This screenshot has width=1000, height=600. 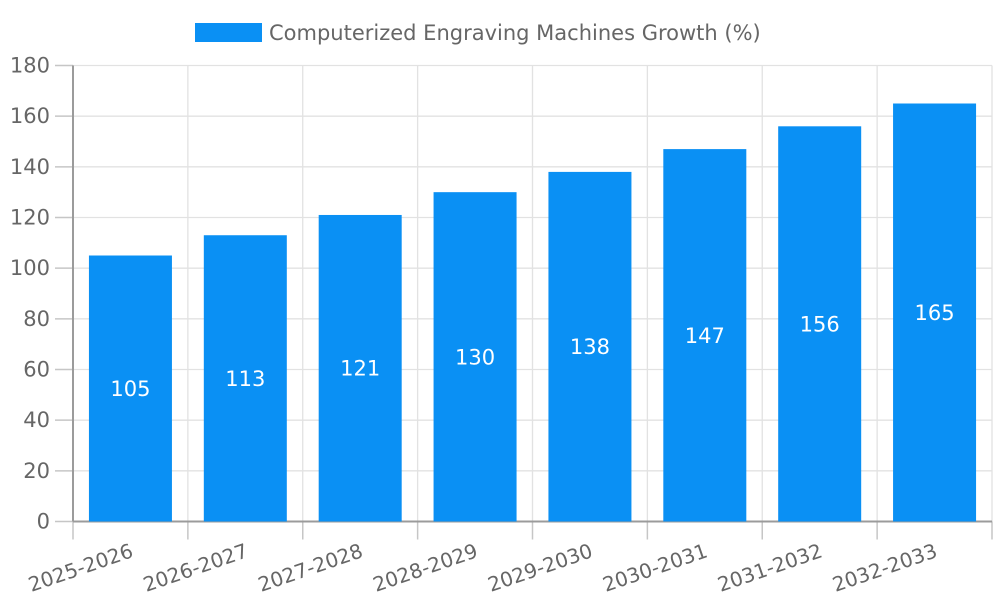 What do you see at coordinates (43, 522) in the screenshot?
I see `y-tick-label: 0` at bounding box center [43, 522].